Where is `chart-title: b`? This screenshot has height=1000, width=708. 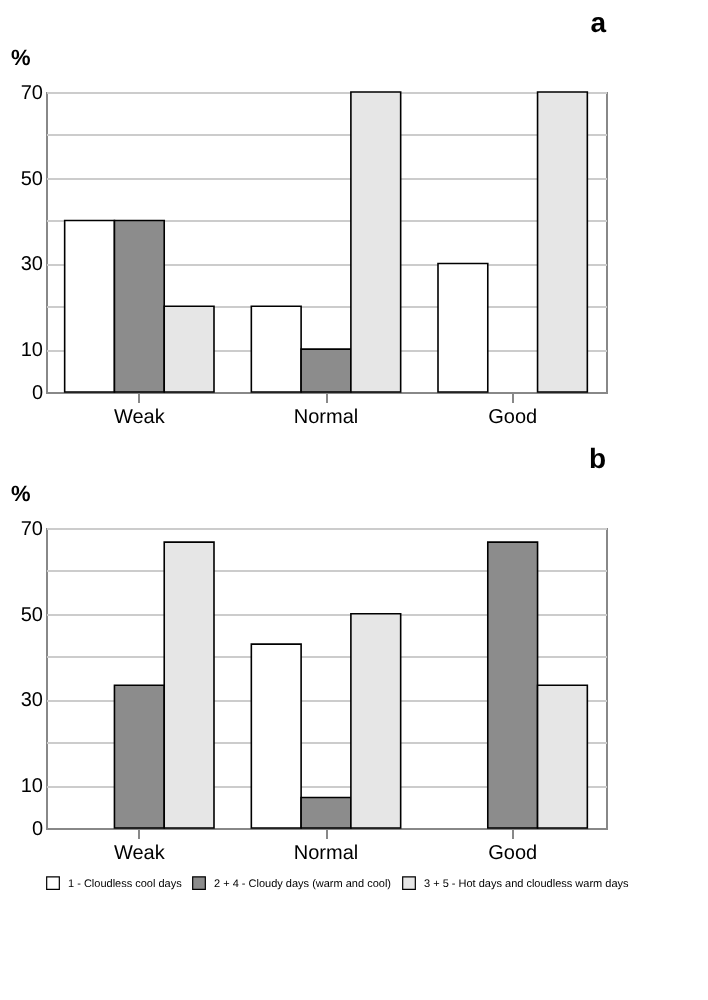
chart-title: b is located at coordinates (597, 458).